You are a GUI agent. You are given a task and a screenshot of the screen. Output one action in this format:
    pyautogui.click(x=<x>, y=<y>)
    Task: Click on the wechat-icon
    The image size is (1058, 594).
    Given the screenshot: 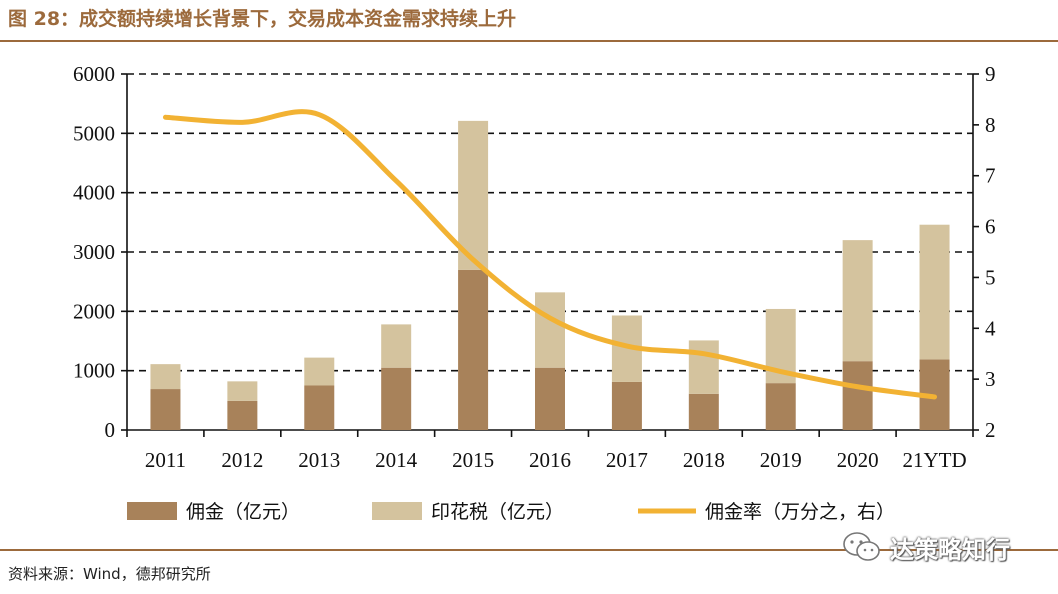 What is the action you would take?
    pyautogui.click(x=861, y=546)
    